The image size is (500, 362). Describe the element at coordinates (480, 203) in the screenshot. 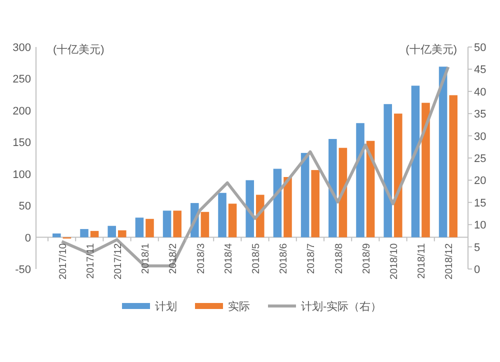

I see `y2-tick-label: 15` at that location.